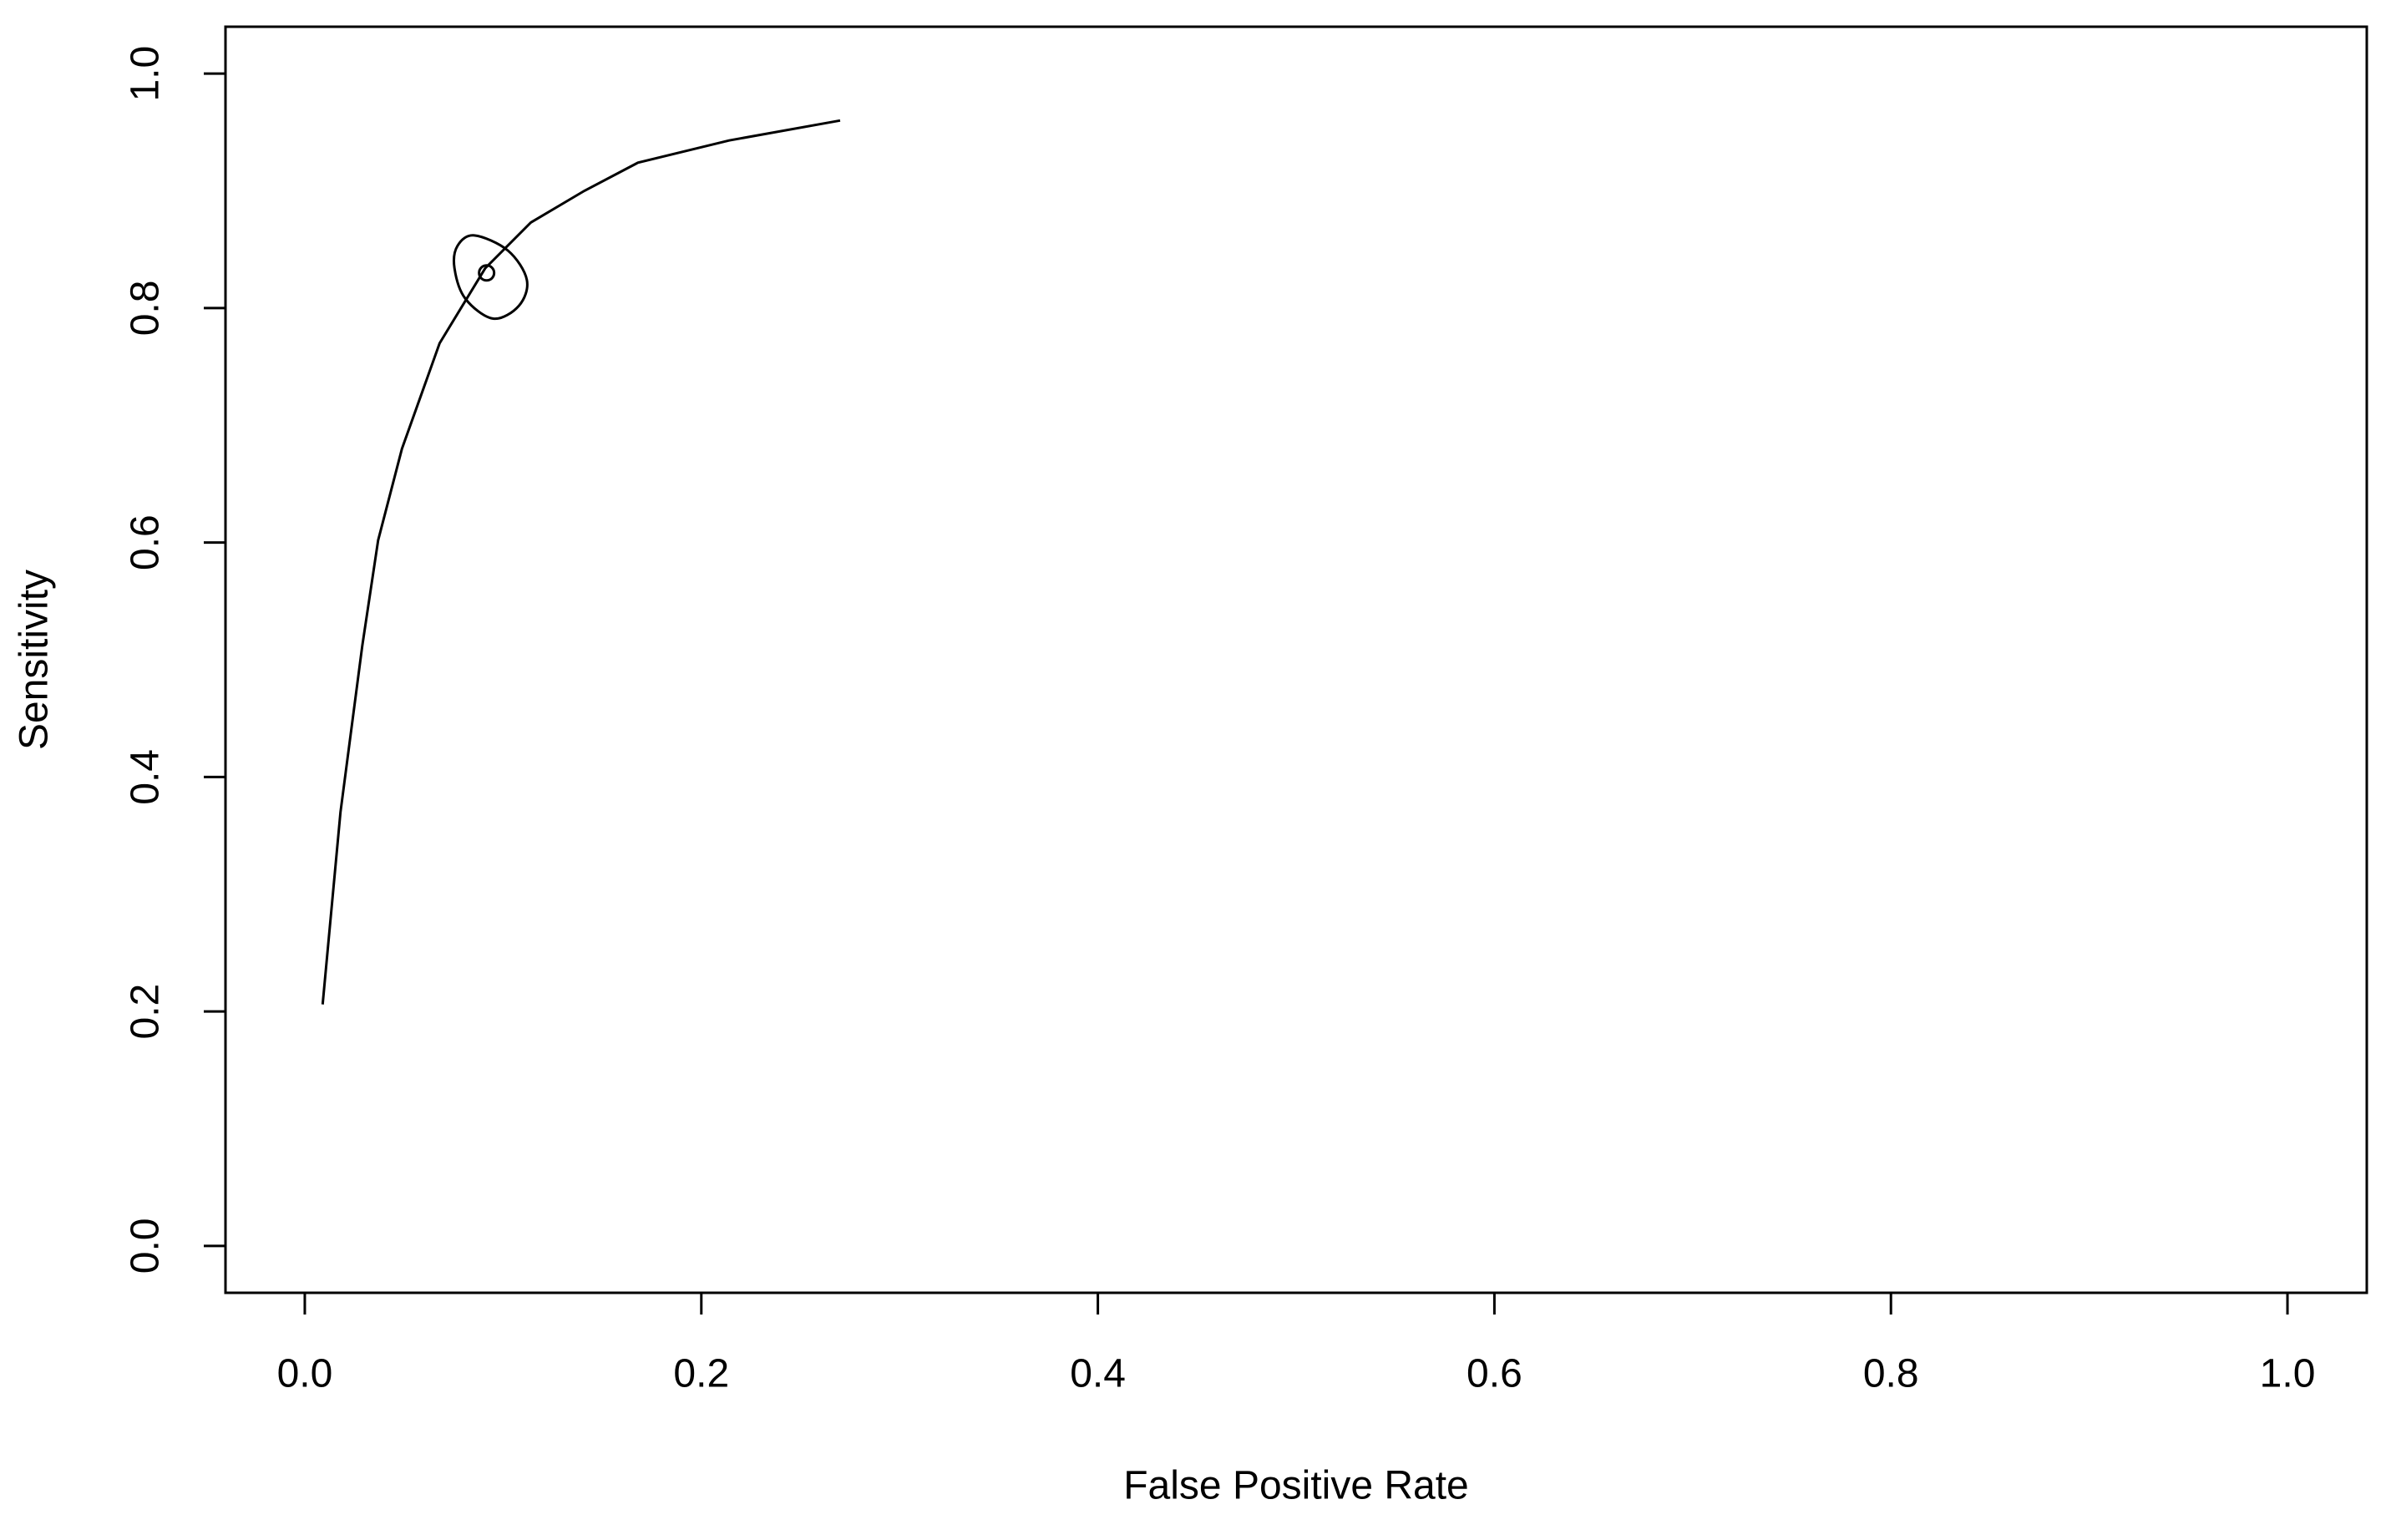 The image size is (2391, 1540). I want to click on y-tick-label: 0.6, so click(146, 542).